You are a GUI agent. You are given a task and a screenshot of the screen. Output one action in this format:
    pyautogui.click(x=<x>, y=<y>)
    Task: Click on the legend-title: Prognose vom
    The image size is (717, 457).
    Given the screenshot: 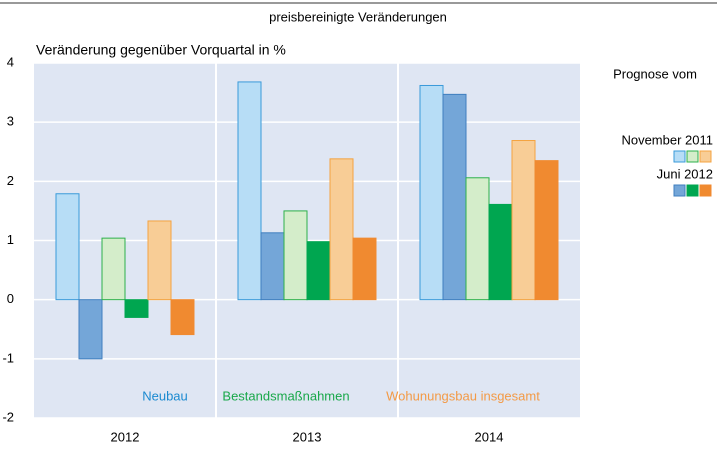 What is the action you would take?
    pyautogui.click(x=655, y=73)
    